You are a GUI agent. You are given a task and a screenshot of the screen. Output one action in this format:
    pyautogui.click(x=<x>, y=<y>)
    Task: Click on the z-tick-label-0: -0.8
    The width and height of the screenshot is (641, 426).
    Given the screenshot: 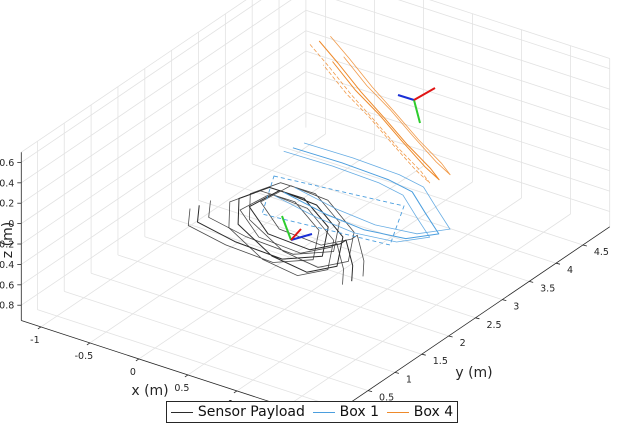 What is the action you would take?
    pyautogui.click(x=7, y=306)
    